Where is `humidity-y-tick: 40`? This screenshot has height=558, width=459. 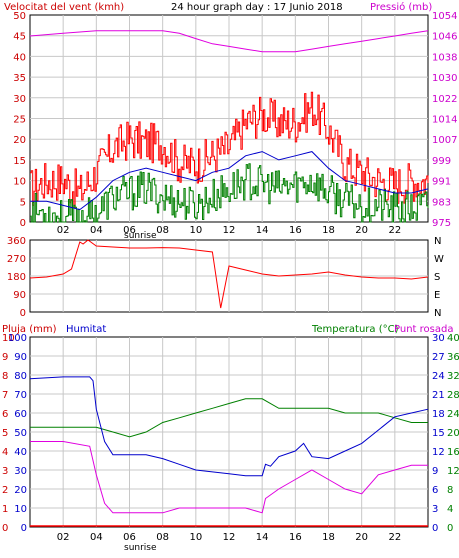
humidity-y-tick: 40 is located at coordinates (20, 452).